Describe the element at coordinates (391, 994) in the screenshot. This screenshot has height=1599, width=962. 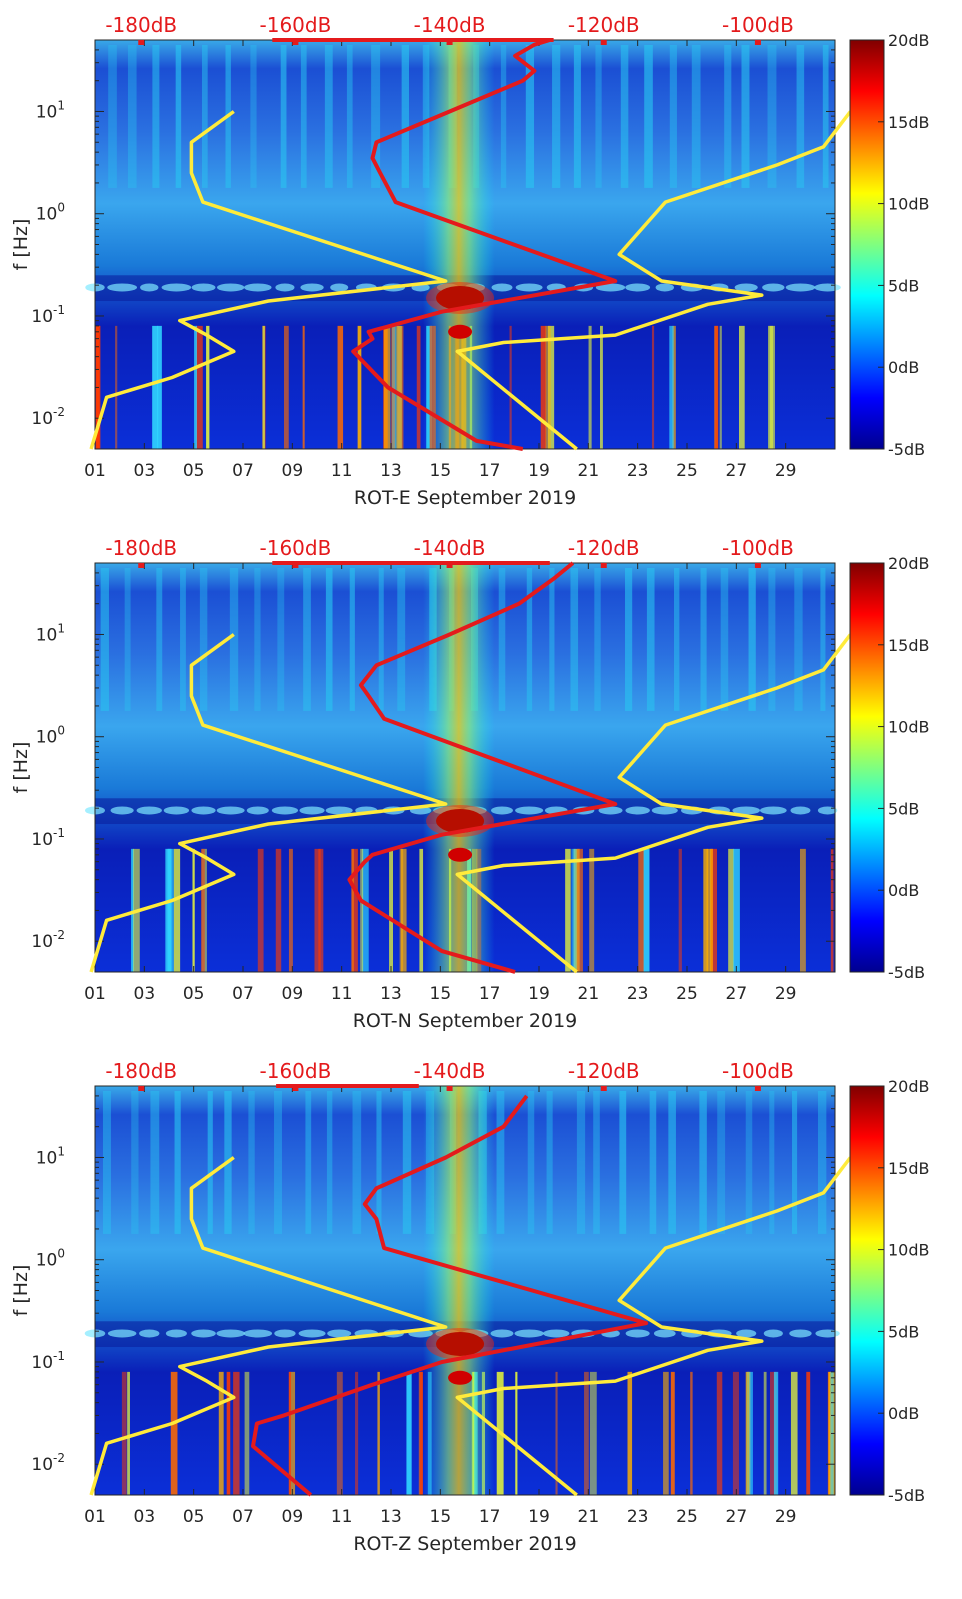
I see `x-tick-label: 13` at that location.